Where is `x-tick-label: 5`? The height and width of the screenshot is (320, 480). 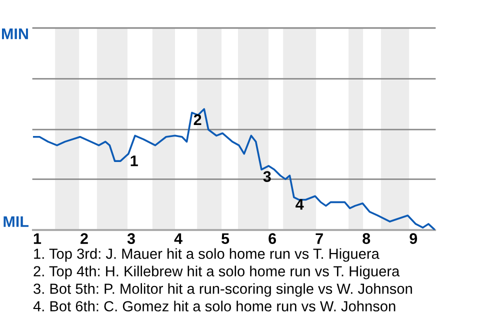
x-tick-label: 5 is located at coordinates (226, 238).